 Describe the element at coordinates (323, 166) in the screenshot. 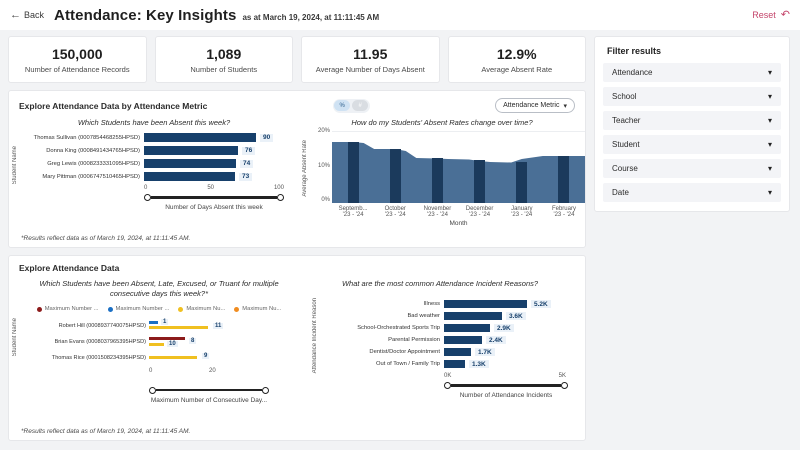

I see `y-tick: 10%` at that location.